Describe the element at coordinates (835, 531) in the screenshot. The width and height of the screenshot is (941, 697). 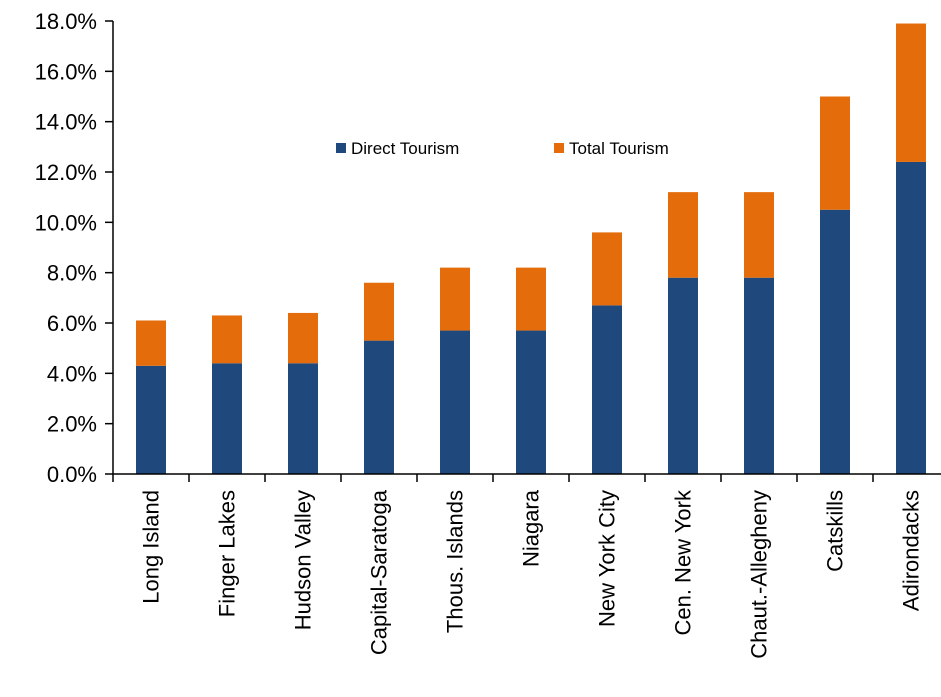
I see `x-tick-label: Catskills` at that location.